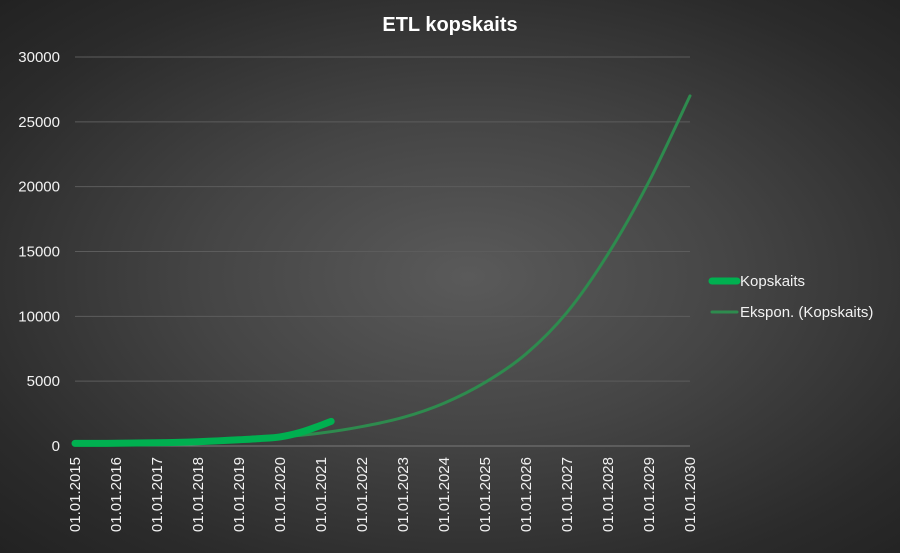 The image size is (900, 553). What do you see at coordinates (772, 281) in the screenshot?
I see `legend-label: Kopskaits` at bounding box center [772, 281].